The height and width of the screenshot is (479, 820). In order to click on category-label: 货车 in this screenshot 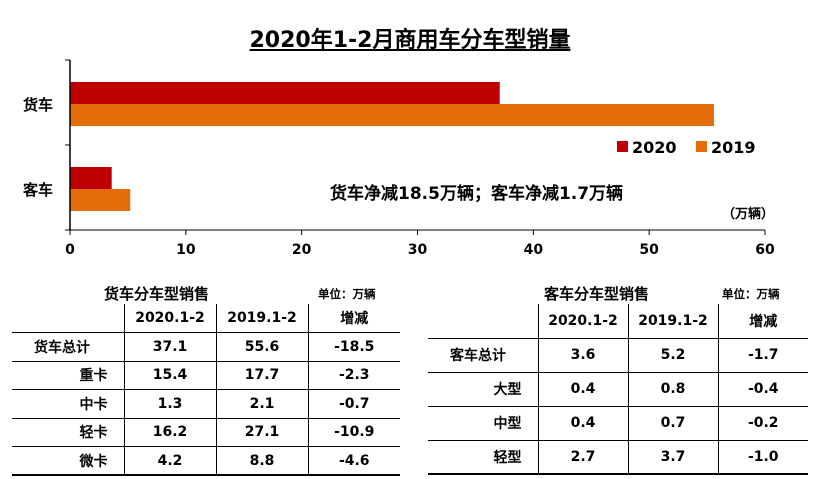, I will do `click(38, 105)`.